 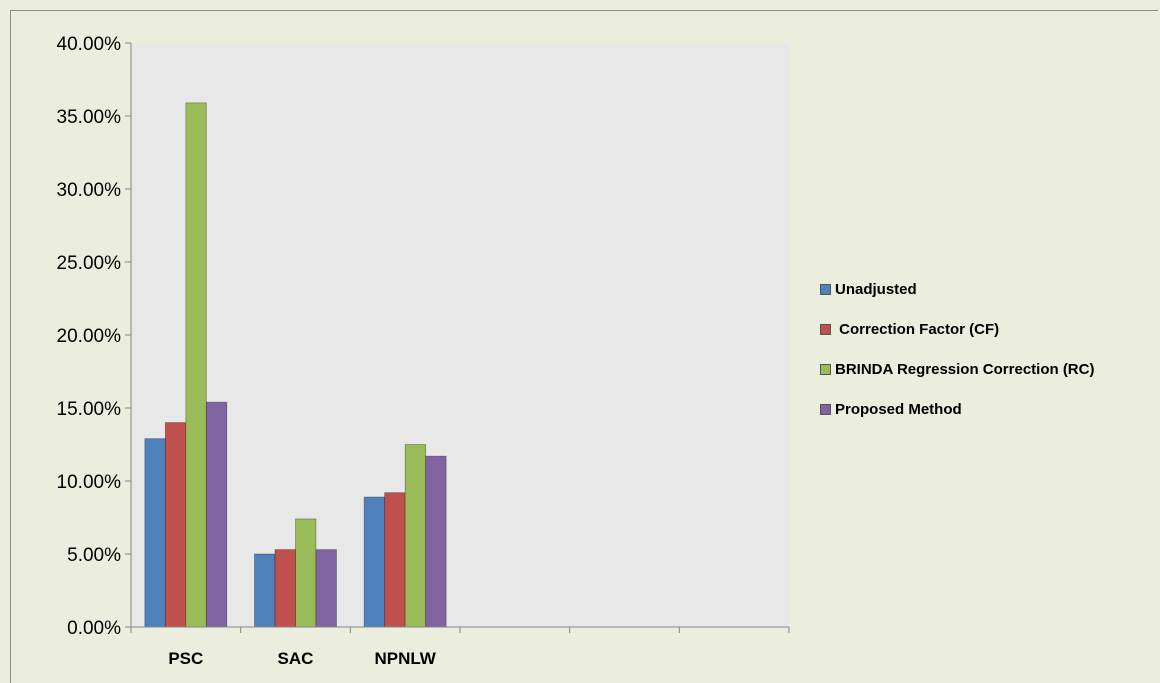 What do you see at coordinates (89, 263) in the screenshot?
I see `y-tick-label: 25.00%` at bounding box center [89, 263].